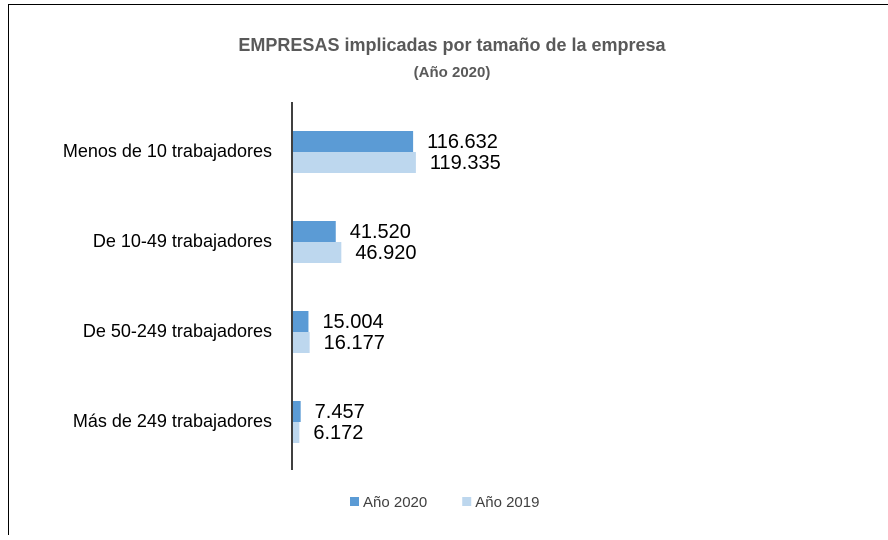 This screenshot has height=540, width=888. Describe the element at coordinates (167, 151) in the screenshot. I see `y-tick-label: Menos de 10 trabajadores` at that location.